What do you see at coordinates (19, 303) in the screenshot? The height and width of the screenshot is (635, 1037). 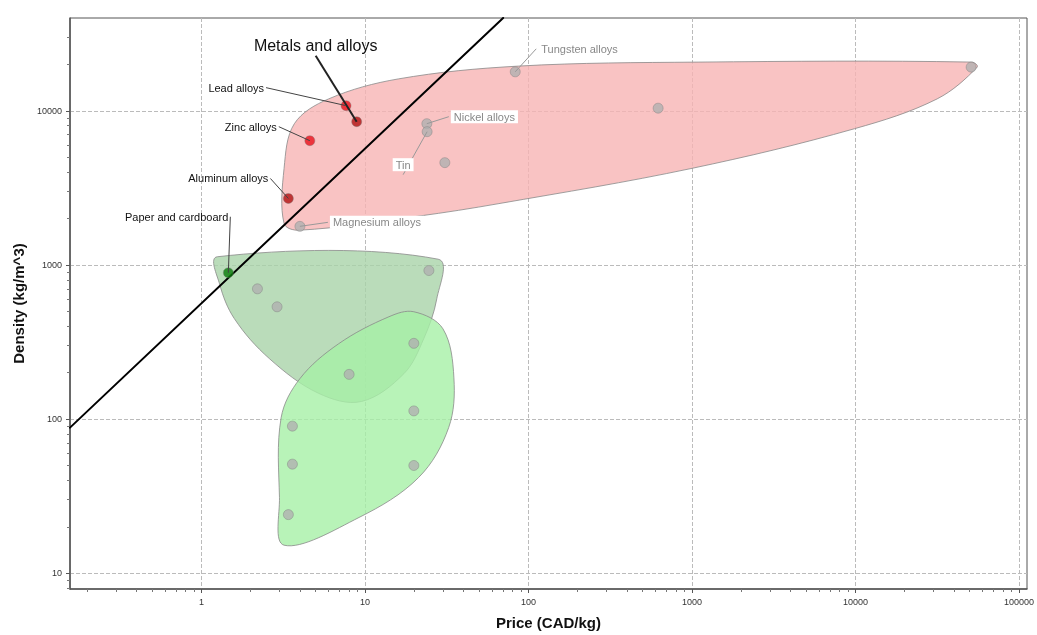 I see `y-axis-title: Density (kg/m^3)` at bounding box center [19, 303].